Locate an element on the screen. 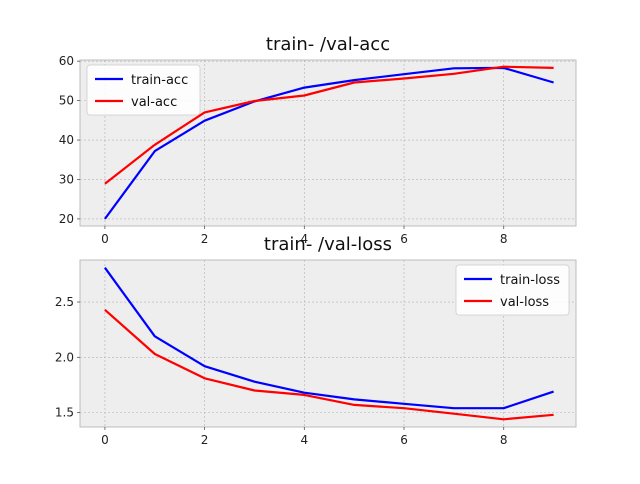 The height and width of the screenshot is (484, 640). legend: train-loss val-loss is located at coordinates (512, 290).